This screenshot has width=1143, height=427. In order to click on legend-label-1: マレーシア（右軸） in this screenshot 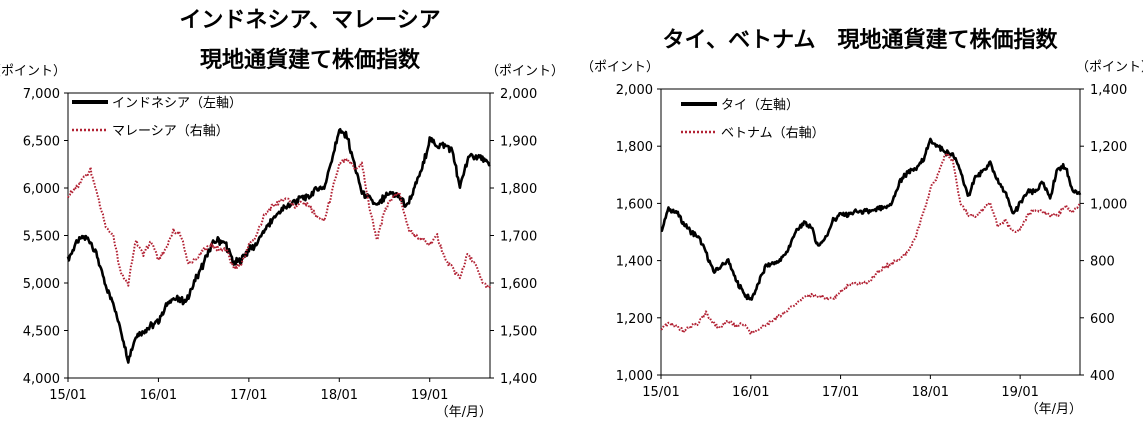, I will do `click(170, 131)`.